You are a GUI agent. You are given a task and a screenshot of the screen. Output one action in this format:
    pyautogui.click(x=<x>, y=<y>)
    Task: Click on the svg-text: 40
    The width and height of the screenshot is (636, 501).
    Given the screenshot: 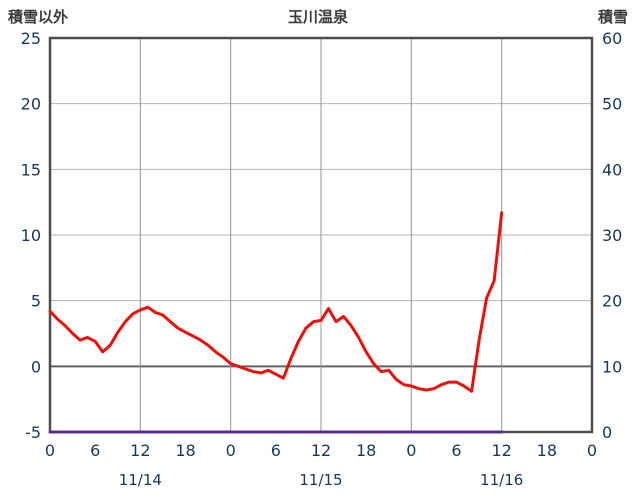 What is the action you would take?
    pyautogui.click(x=612, y=169)
    